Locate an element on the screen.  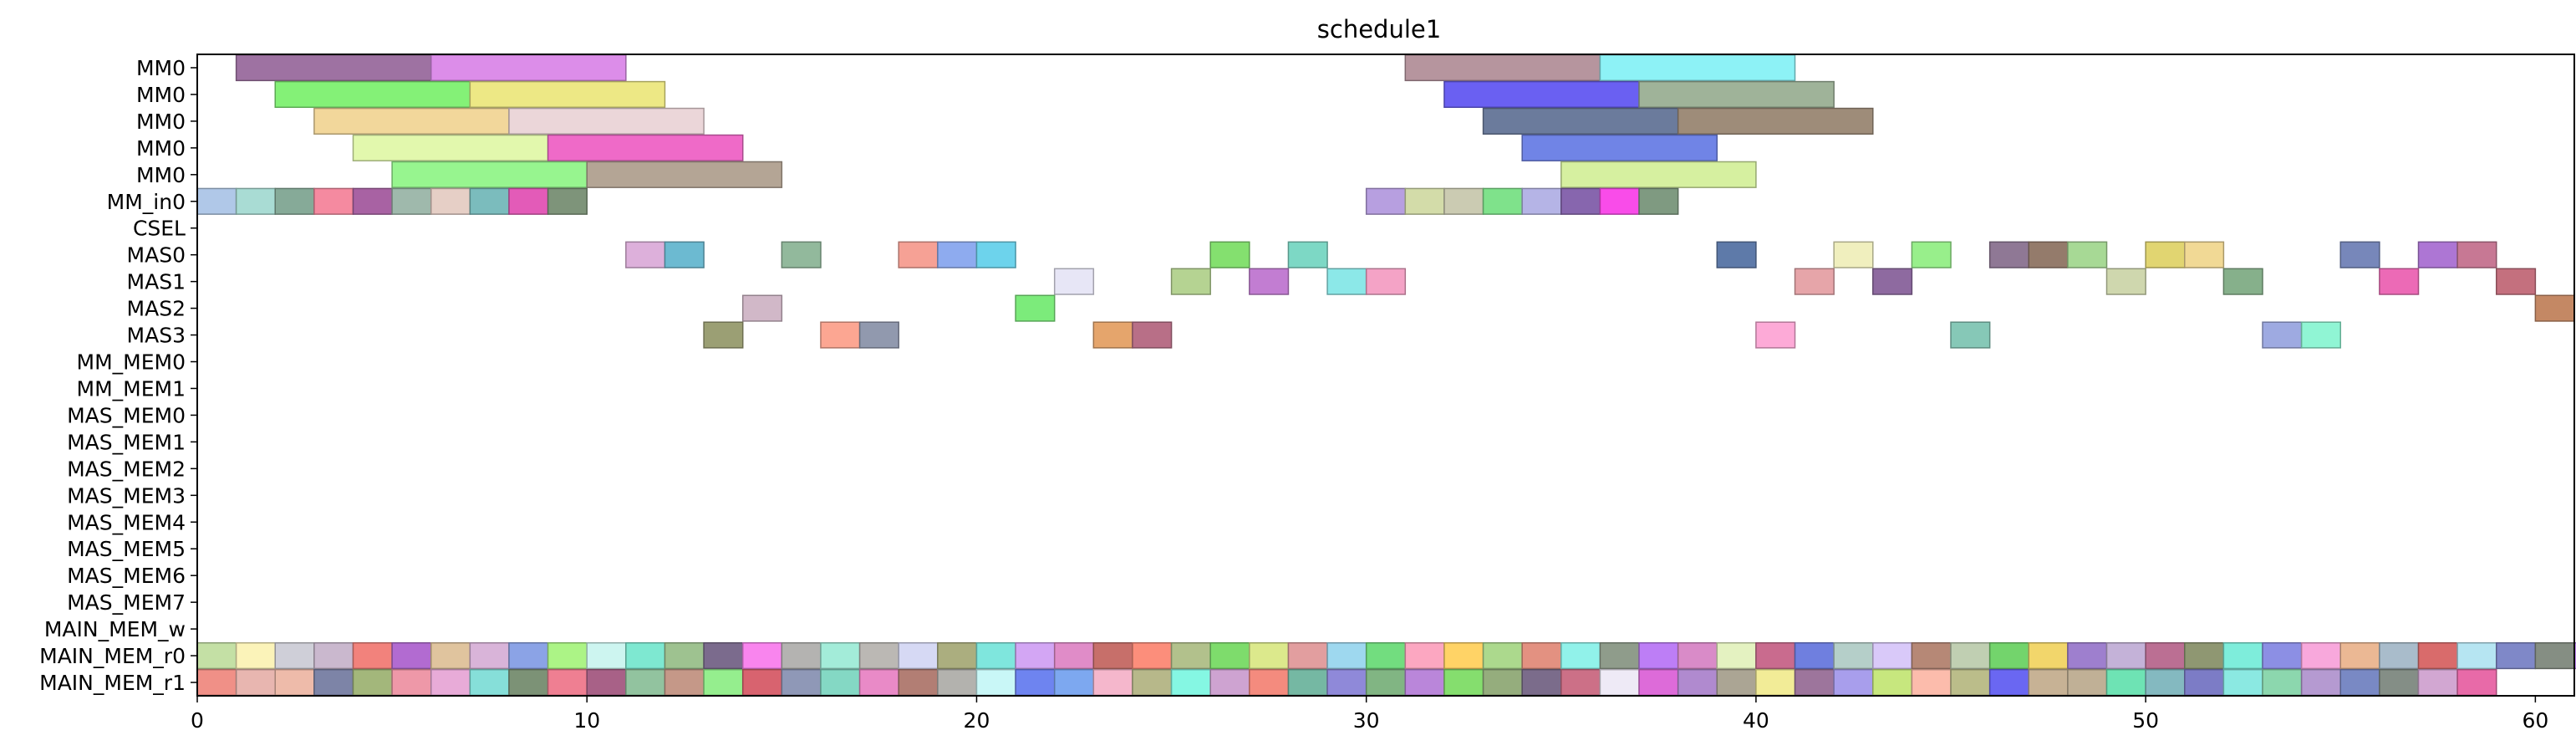
x-tick-label: 30 is located at coordinates (1366, 720).